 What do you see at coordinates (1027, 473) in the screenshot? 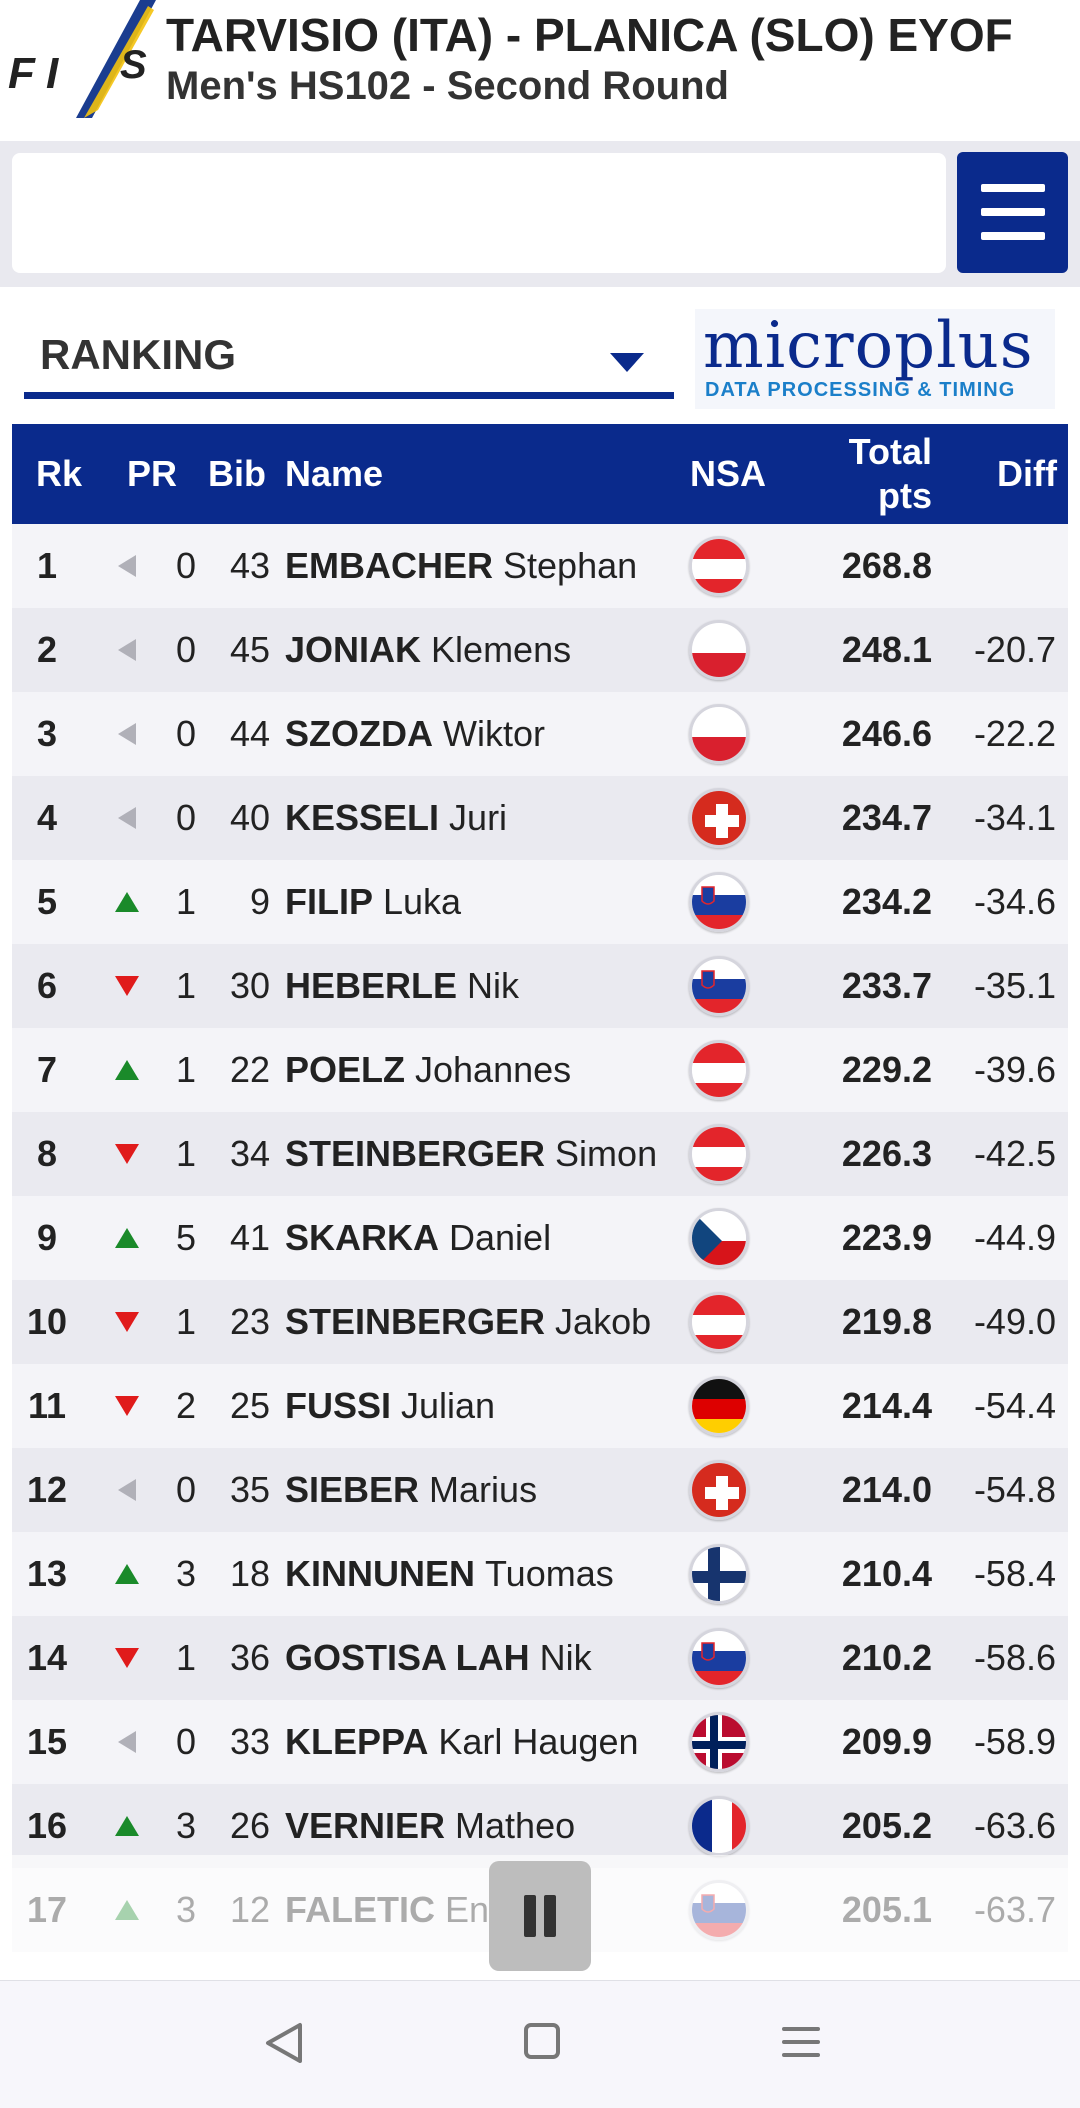
I see `col-diff: Diff` at bounding box center [1027, 473].